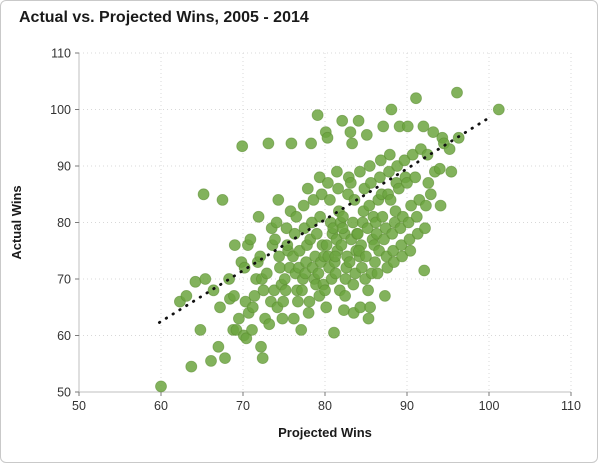 The height and width of the screenshot is (465, 600). Describe the element at coordinates (64, 280) in the screenshot. I see `y-tick-label: 70` at that location.